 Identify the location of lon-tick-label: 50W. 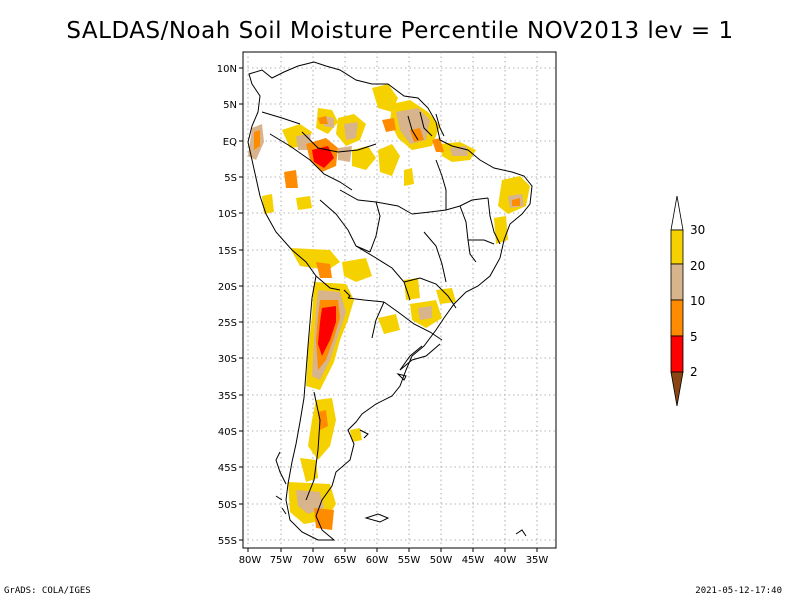
(441, 560).